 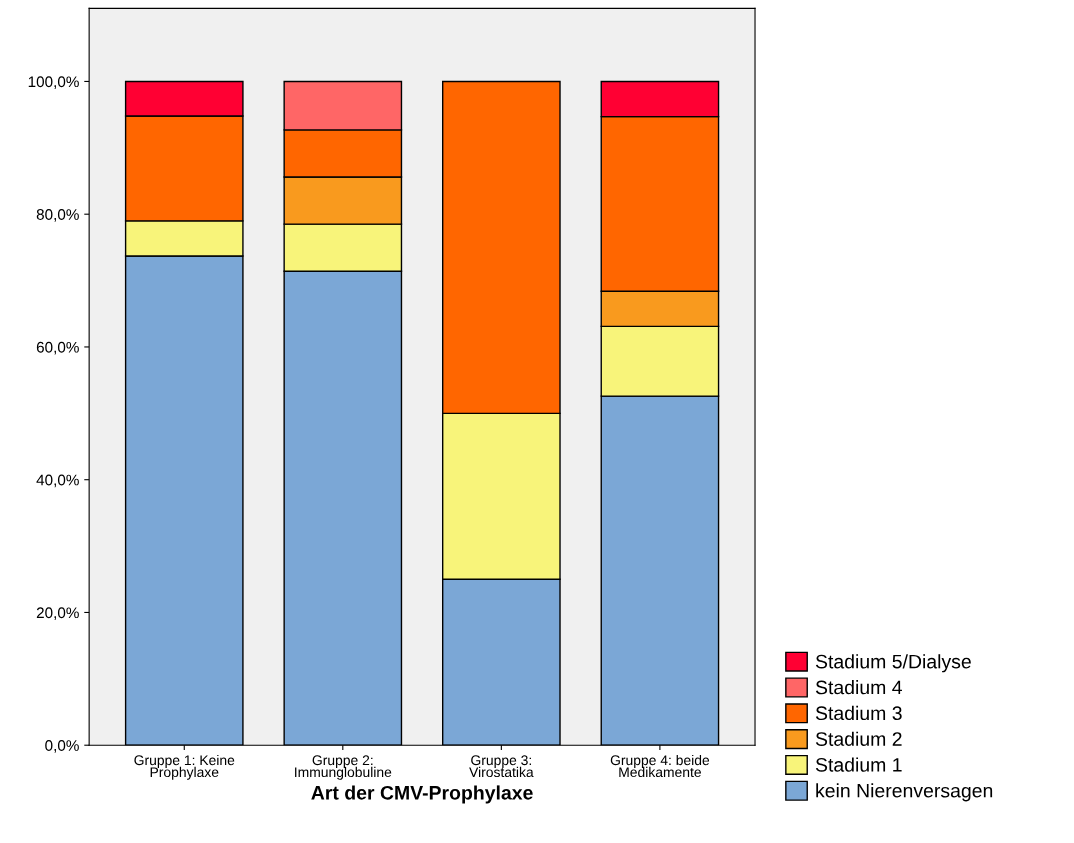 I want to click on x-axis-title: Art der CMV-Prophylaxe, so click(x=422, y=794).